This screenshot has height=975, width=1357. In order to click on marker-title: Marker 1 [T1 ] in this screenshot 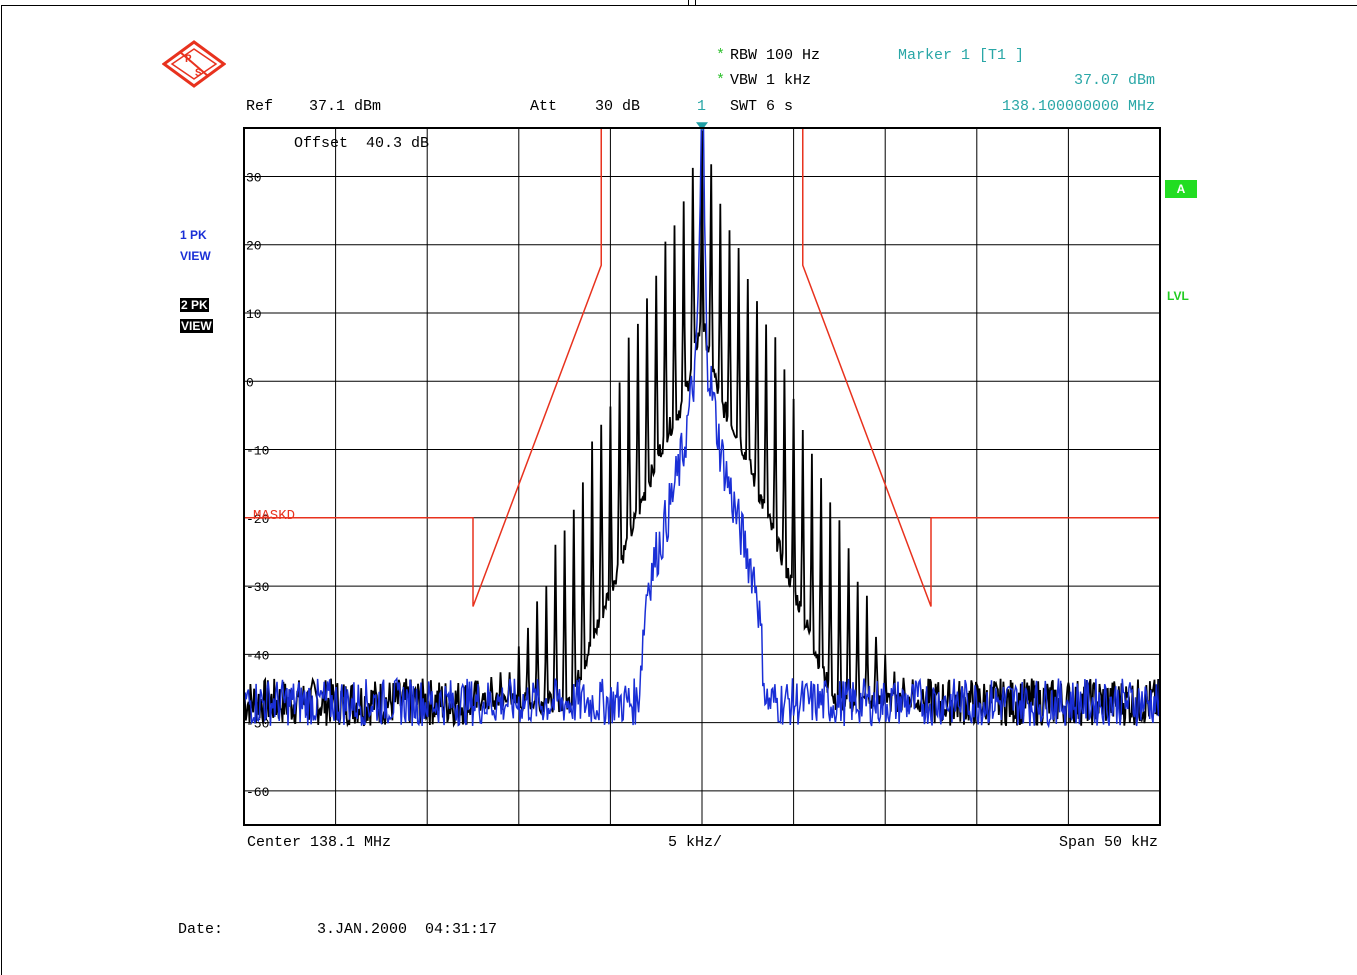, I will do `click(961, 55)`.